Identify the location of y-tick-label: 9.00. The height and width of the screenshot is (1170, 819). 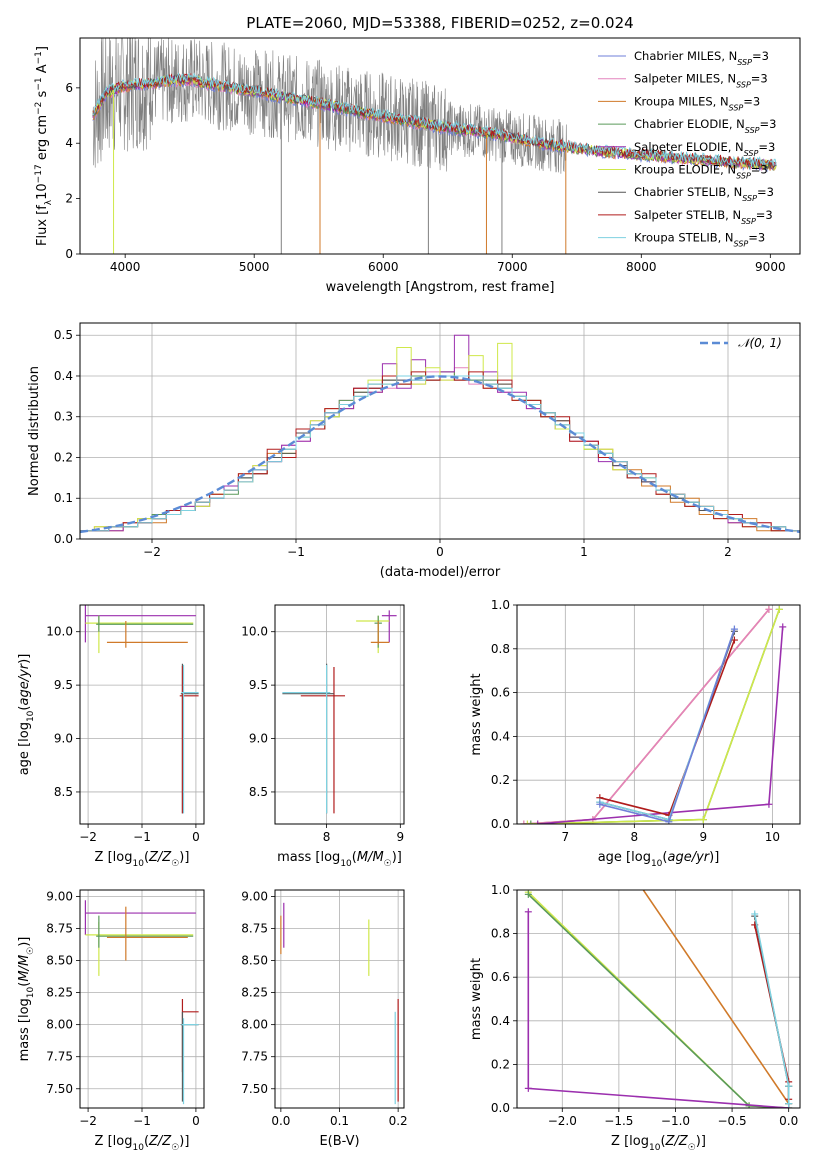
(254, 896).